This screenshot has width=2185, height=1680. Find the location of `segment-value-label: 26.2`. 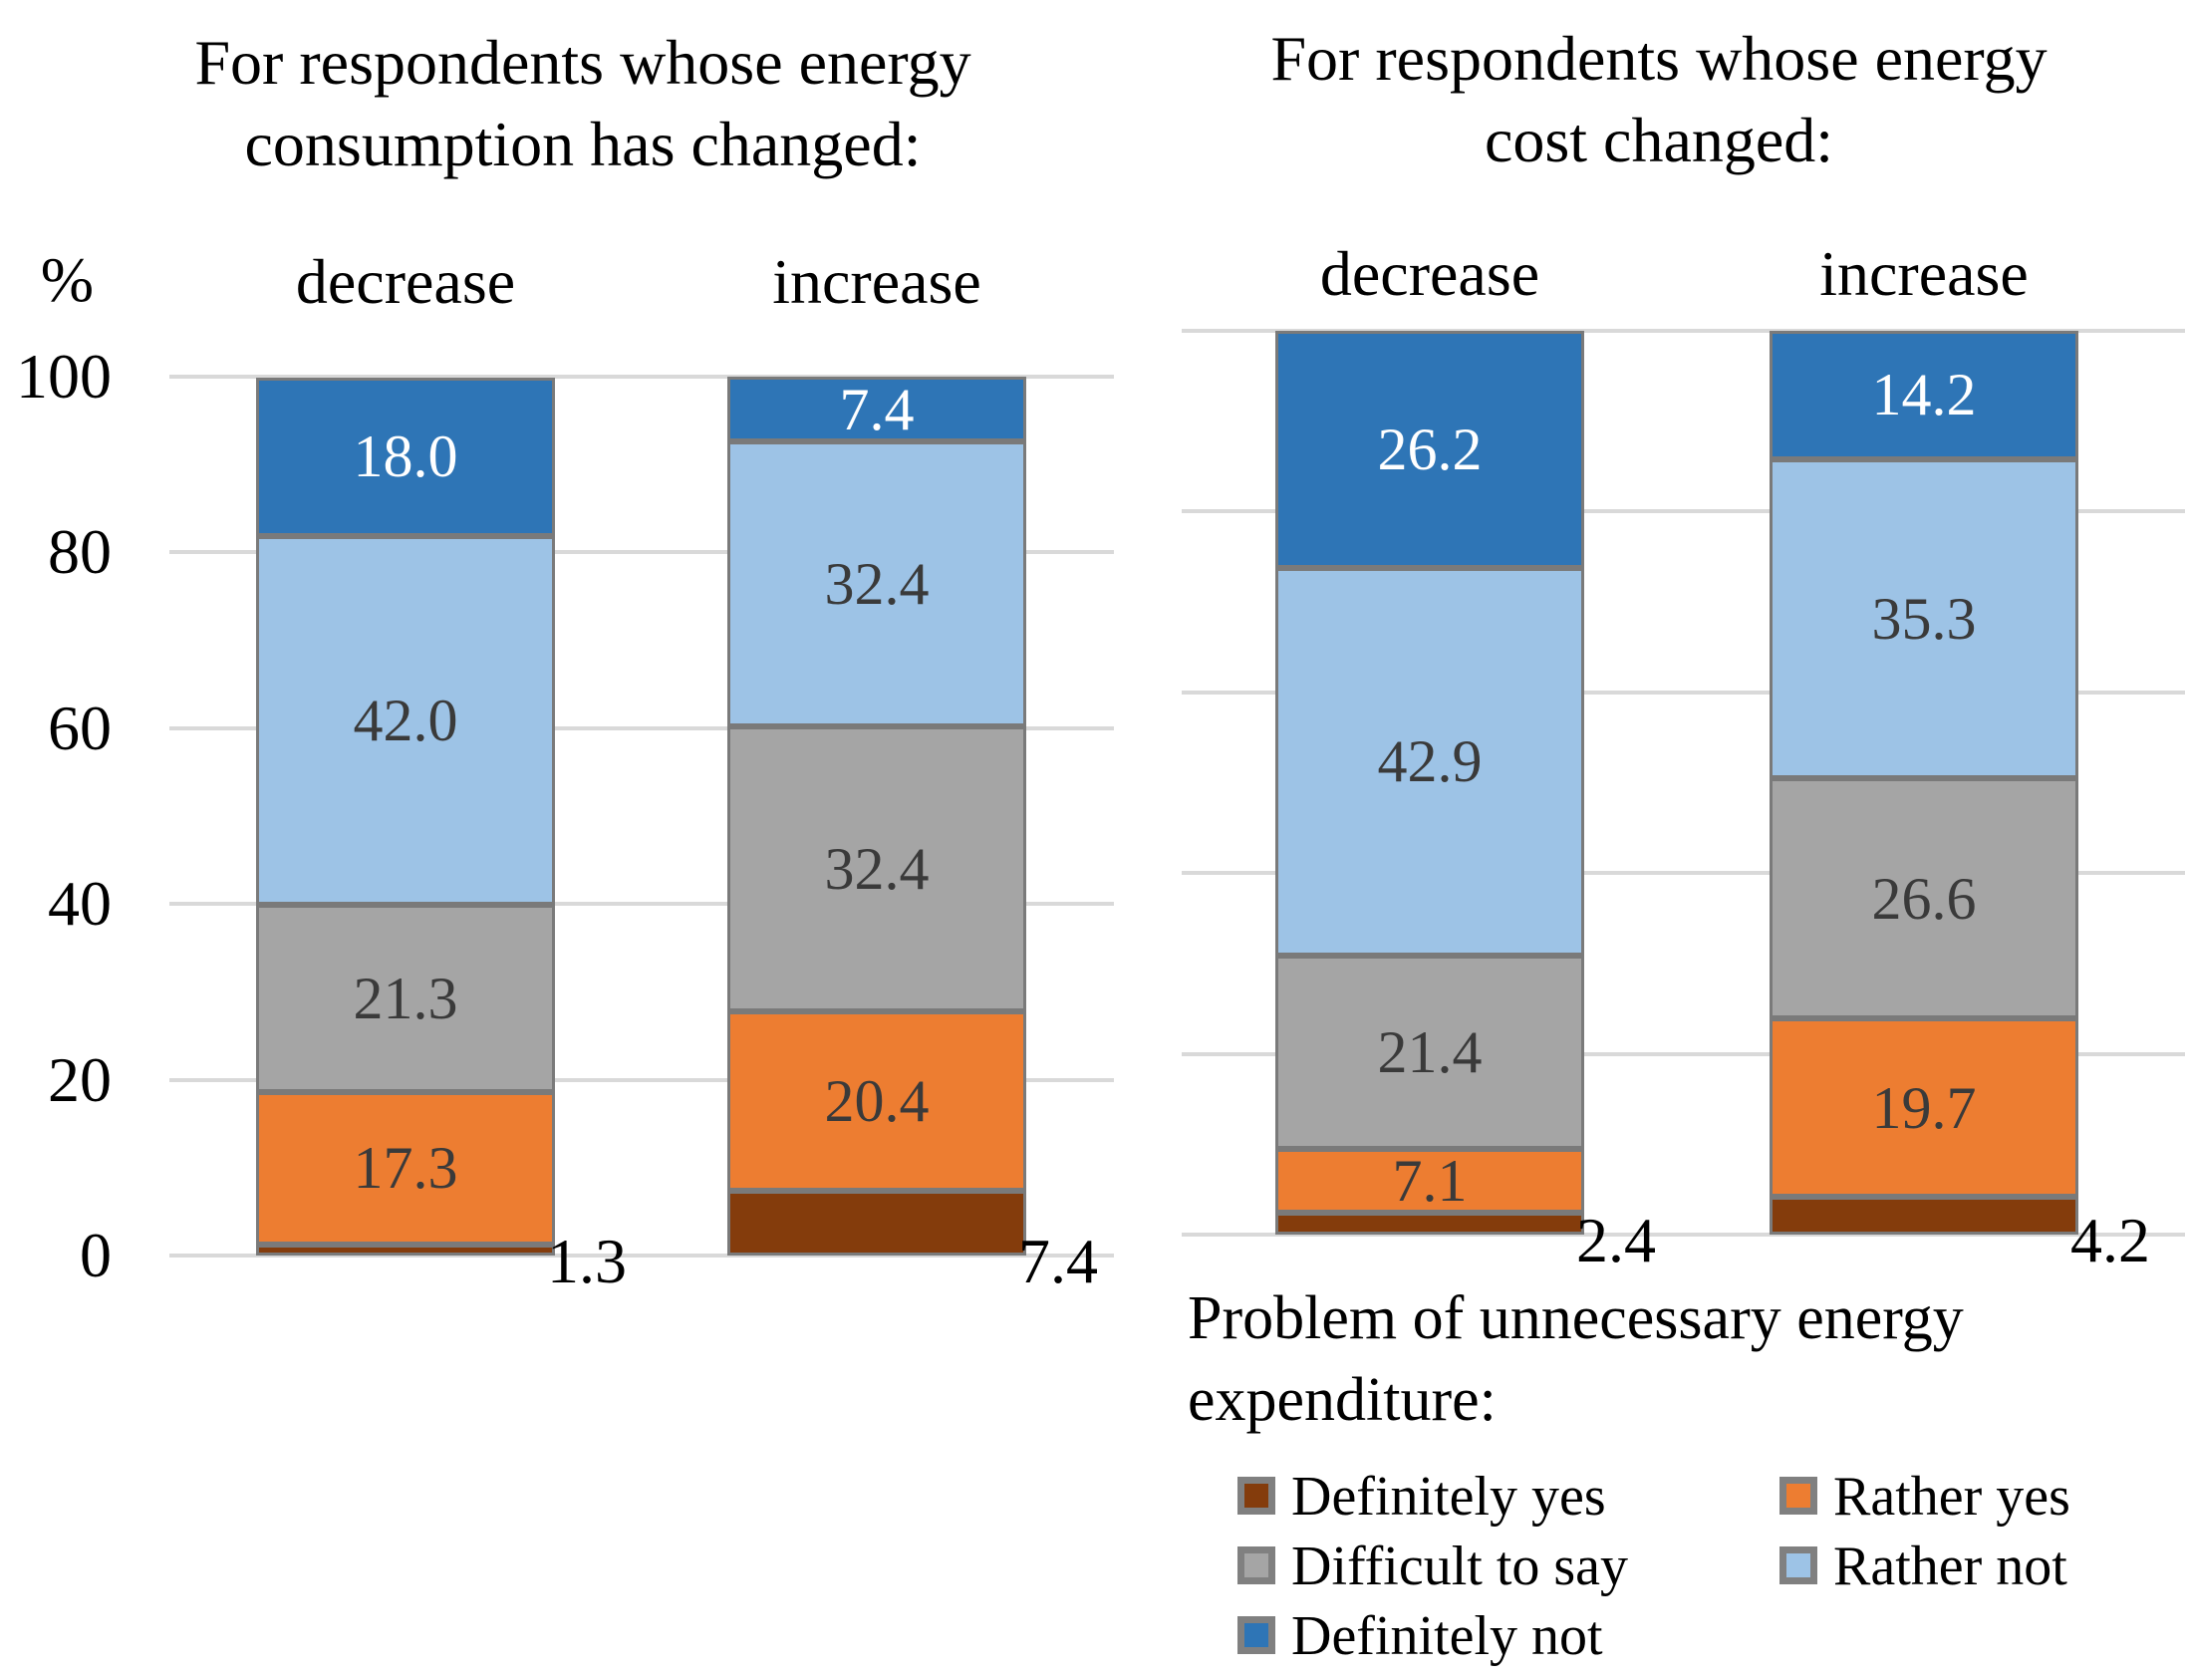

segment-value-label: 26.2 is located at coordinates (1430, 449).